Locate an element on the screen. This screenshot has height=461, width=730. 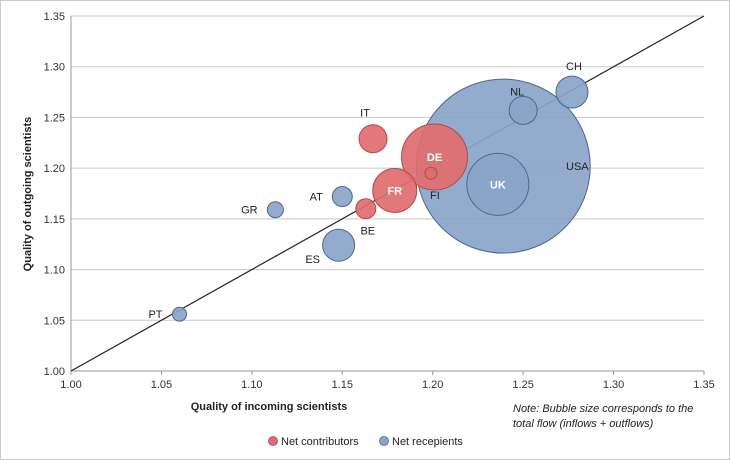
bubble-uk is located at coordinates (498, 184).